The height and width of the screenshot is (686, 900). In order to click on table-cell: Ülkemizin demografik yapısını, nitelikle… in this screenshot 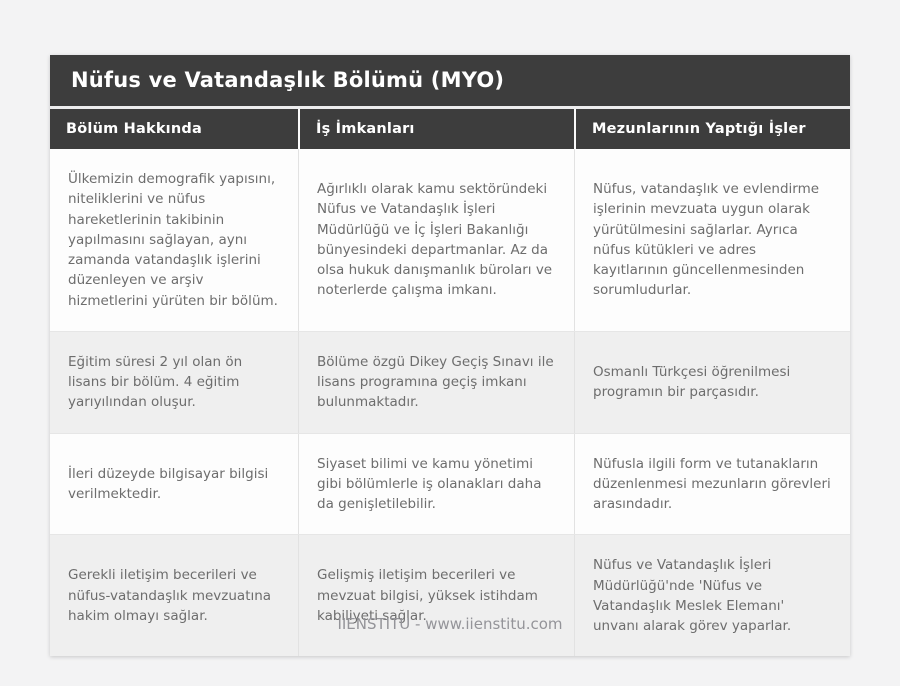, I will do `click(174, 240)`.